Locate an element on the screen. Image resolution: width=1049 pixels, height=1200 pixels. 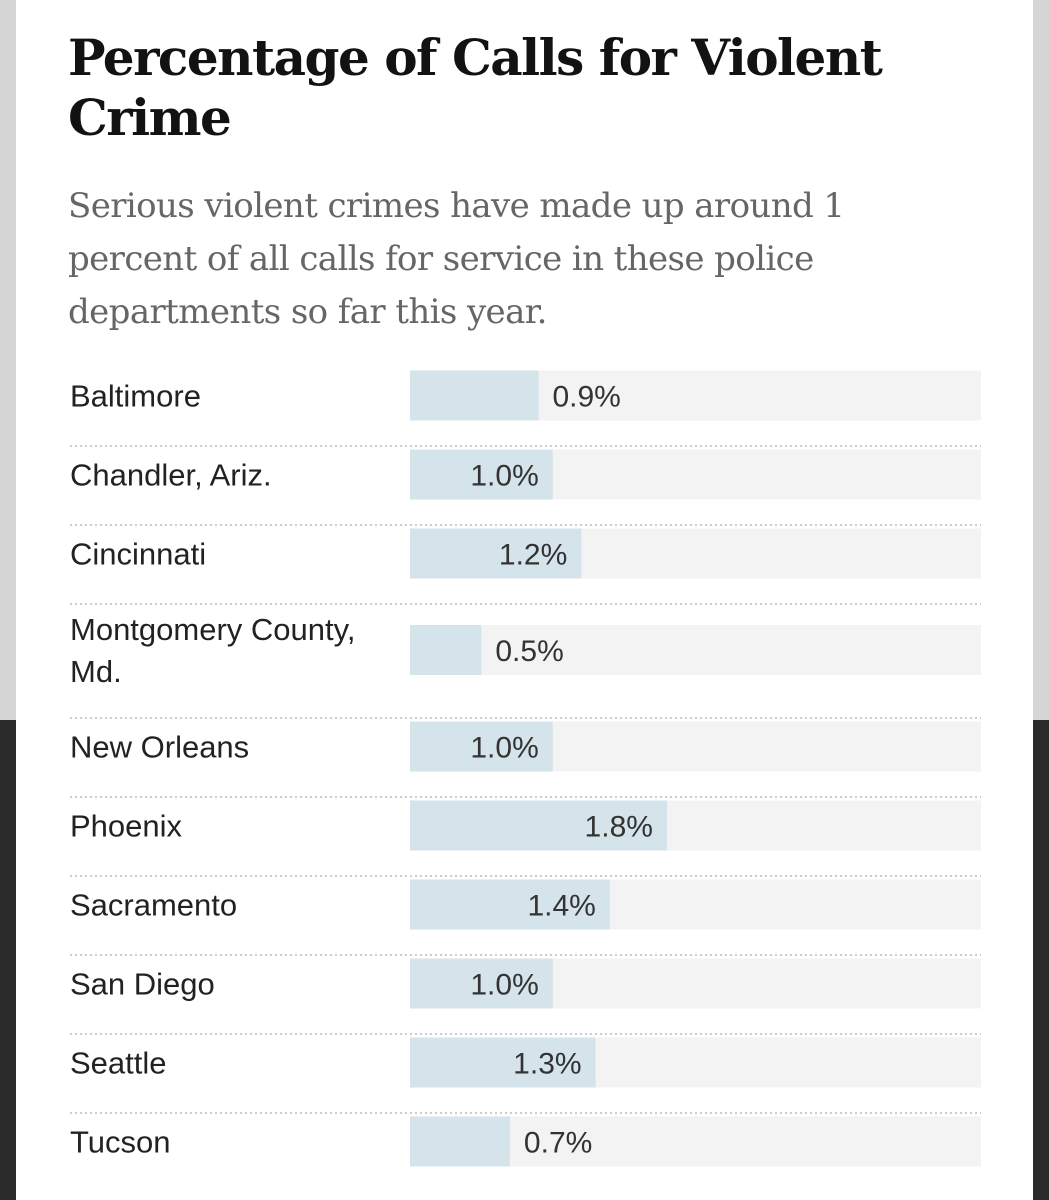
bar-row: New Orleans 1.0% is located at coordinates (525, 759).